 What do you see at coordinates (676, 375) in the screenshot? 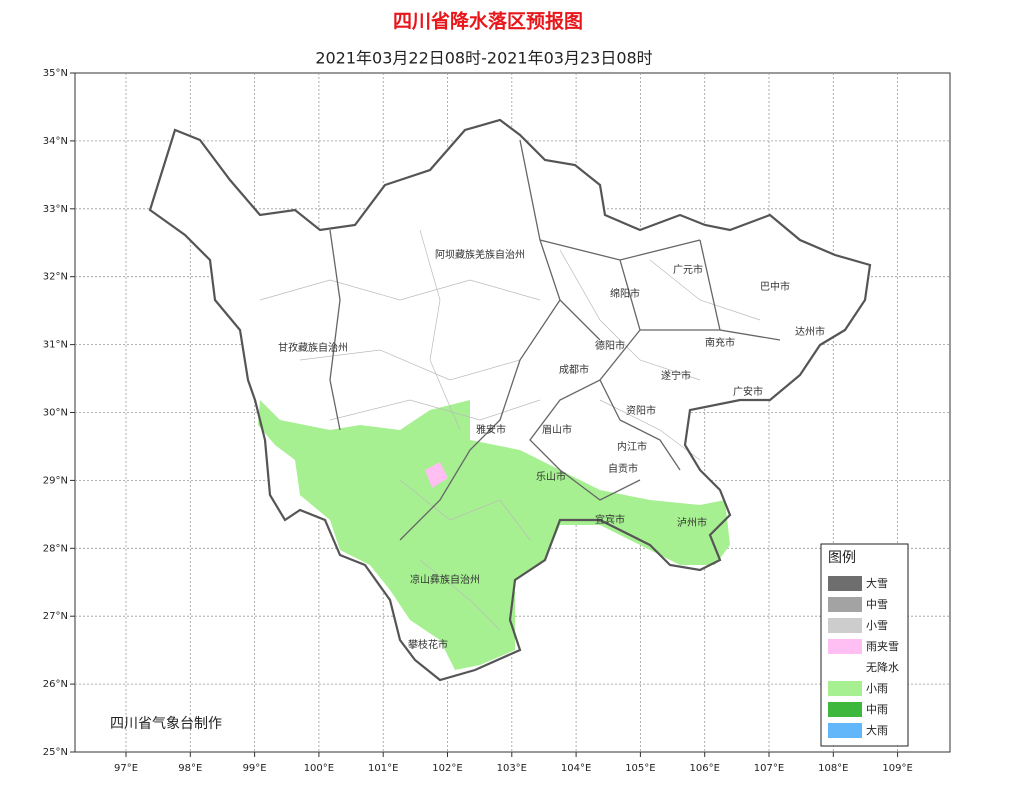
I see `place-label: 遂宁市` at bounding box center [676, 375].